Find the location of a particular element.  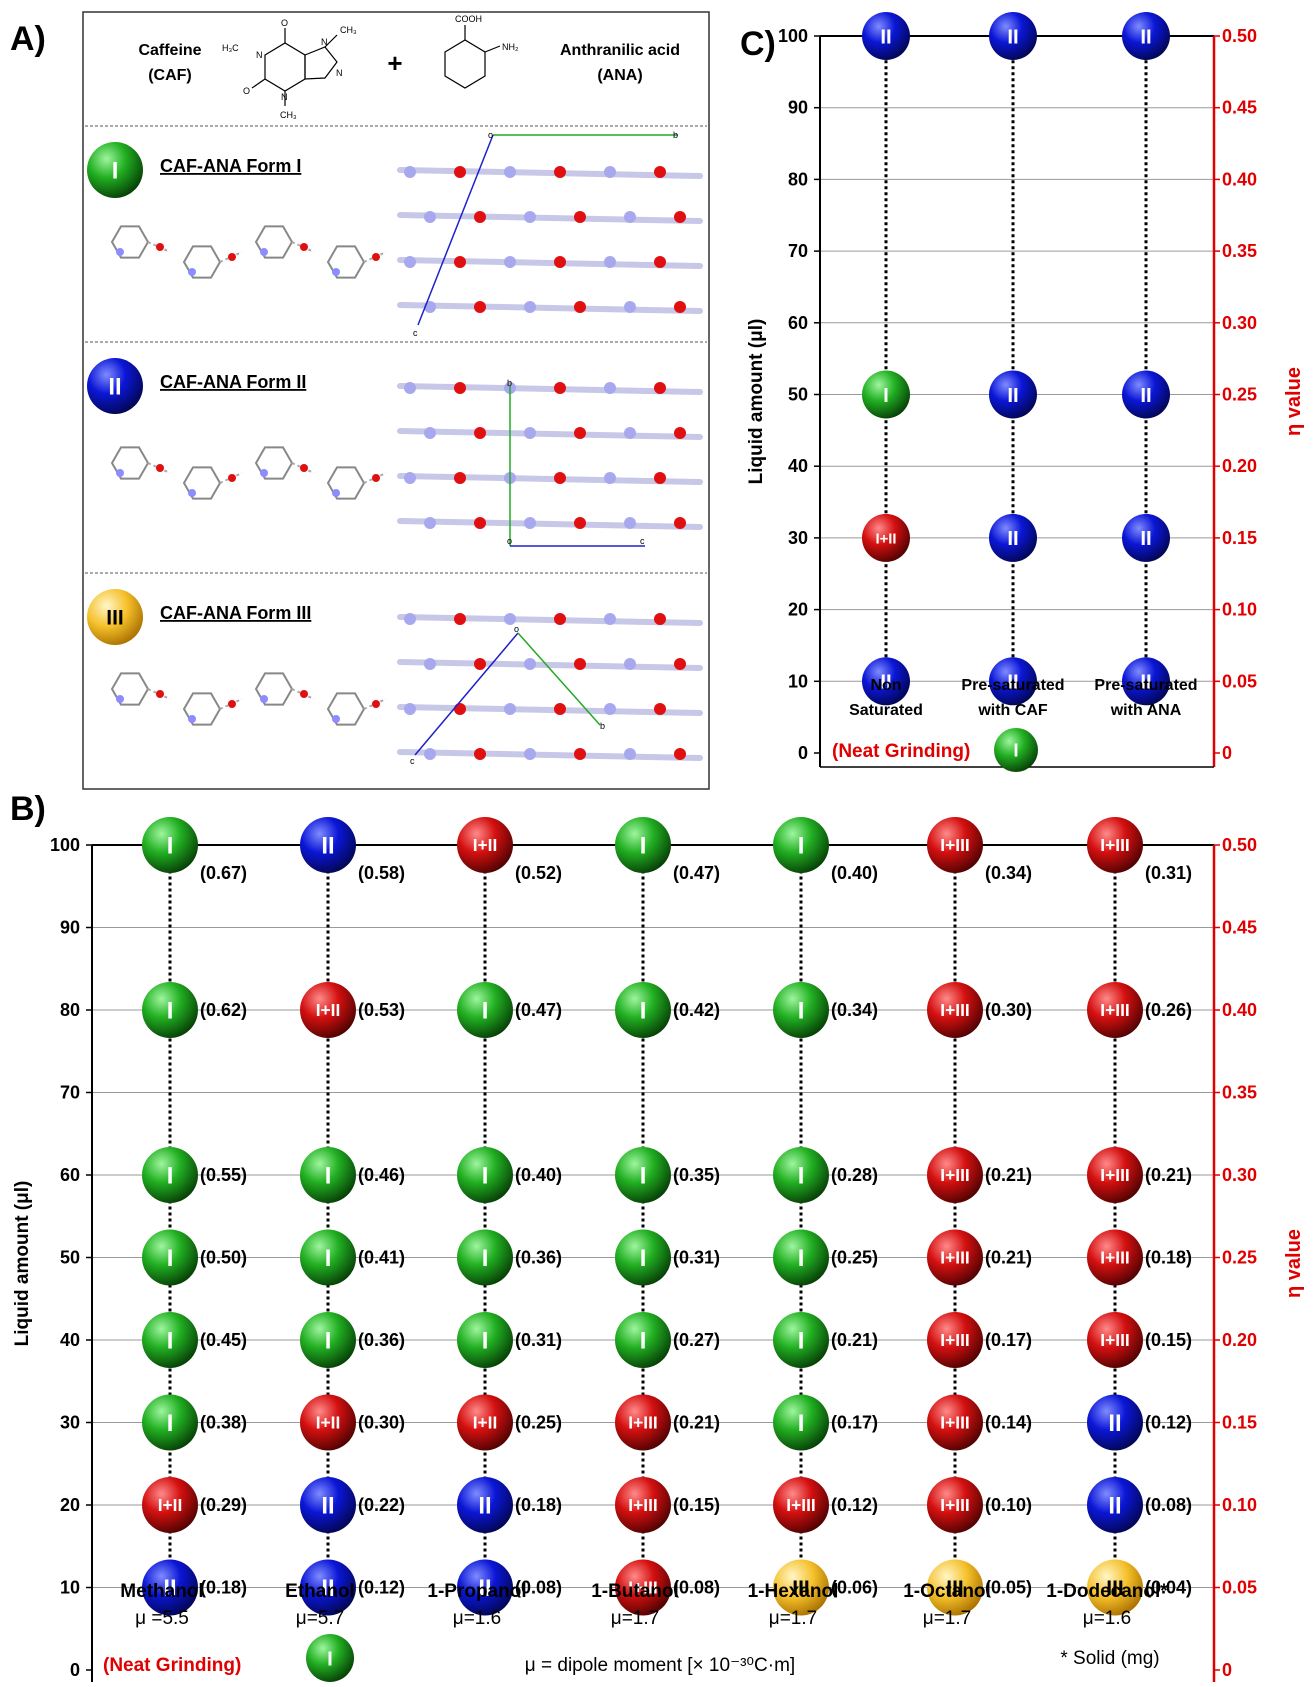

y2-tick-label: 0.30 is located at coordinates (1239, 1175).